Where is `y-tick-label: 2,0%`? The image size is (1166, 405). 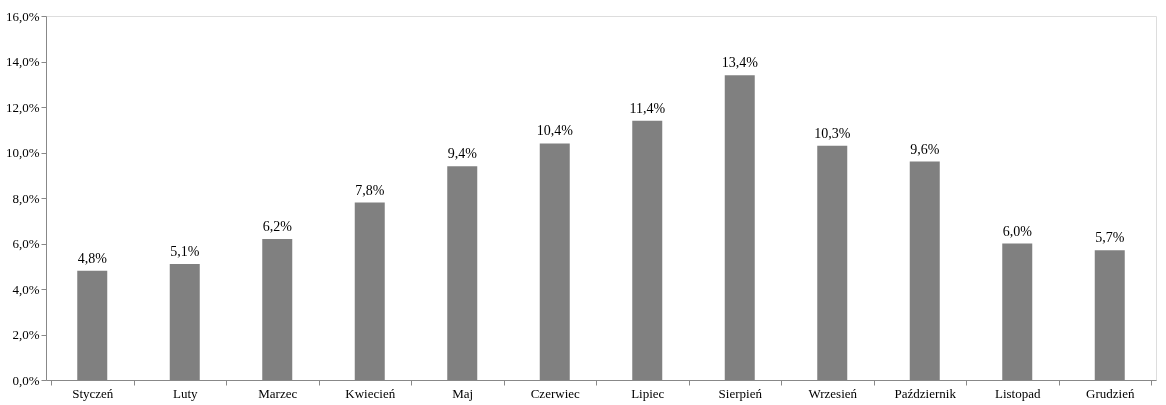 y-tick-label: 2,0% is located at coordinates (26, 334).